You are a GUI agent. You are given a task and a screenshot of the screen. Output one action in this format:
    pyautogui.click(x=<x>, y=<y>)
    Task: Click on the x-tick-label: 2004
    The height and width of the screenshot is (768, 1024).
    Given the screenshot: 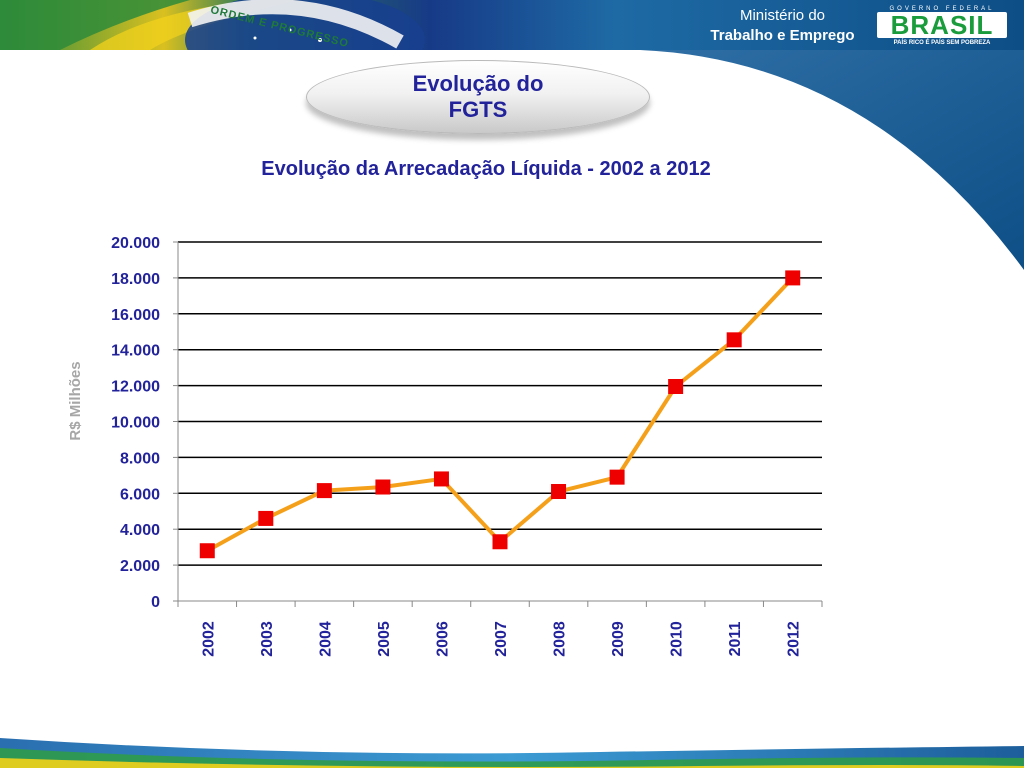 What is the action you would take?
    pyautogui.click(x=325, y=639)
    